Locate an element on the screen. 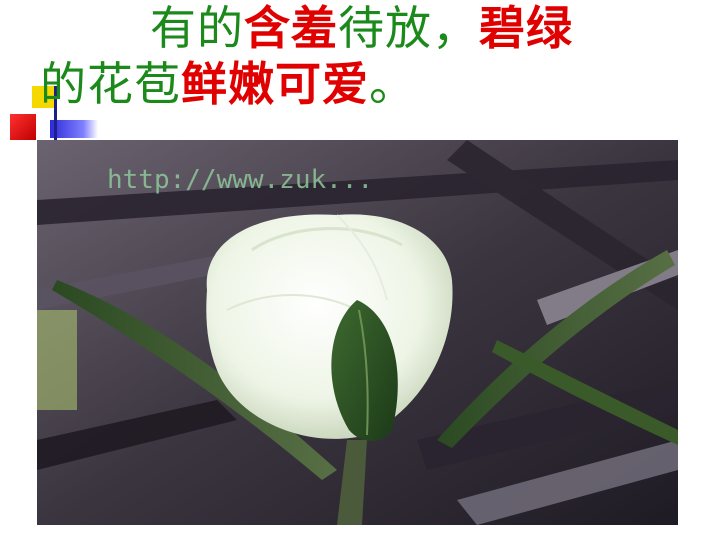 The image size is (720, 540). text-highlight: 碧绿 is located at coordinates (526, 28).